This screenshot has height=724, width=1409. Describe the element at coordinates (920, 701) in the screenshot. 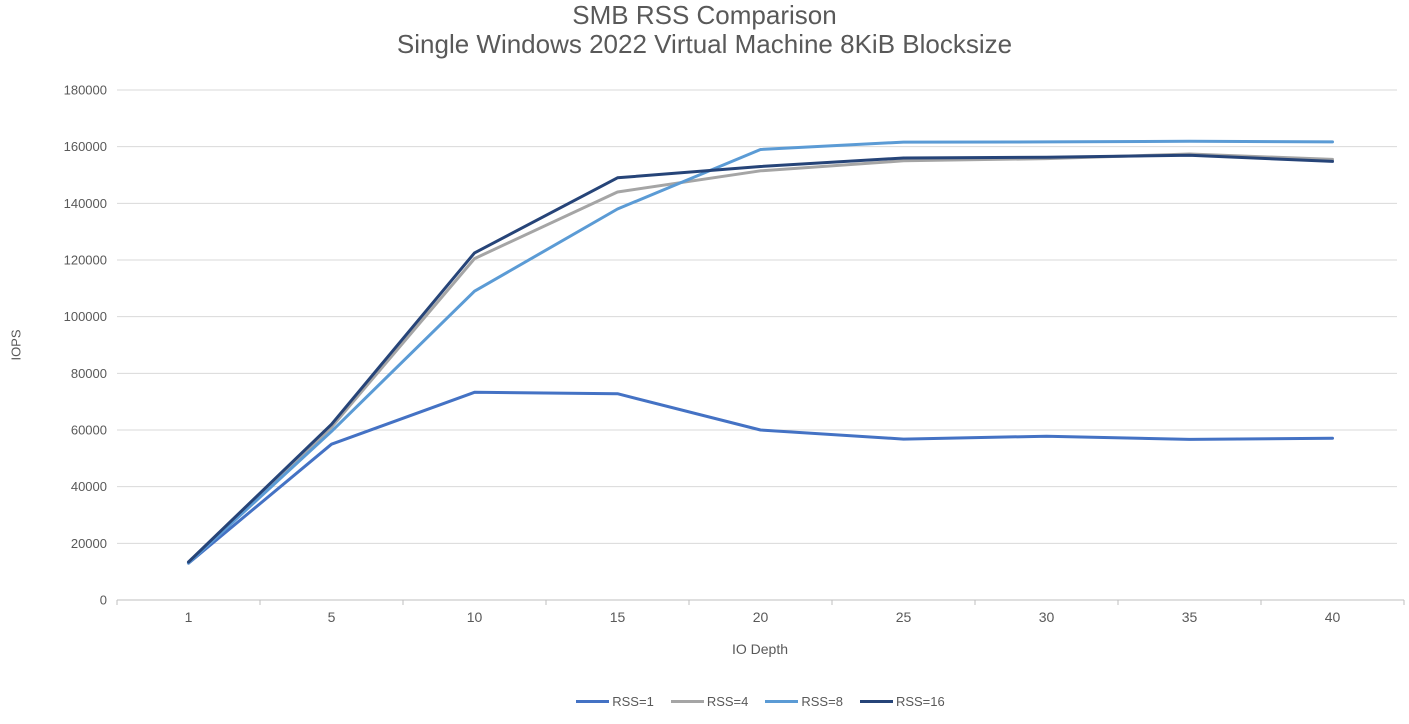

I see `legend-label: RSS=16` at that location.